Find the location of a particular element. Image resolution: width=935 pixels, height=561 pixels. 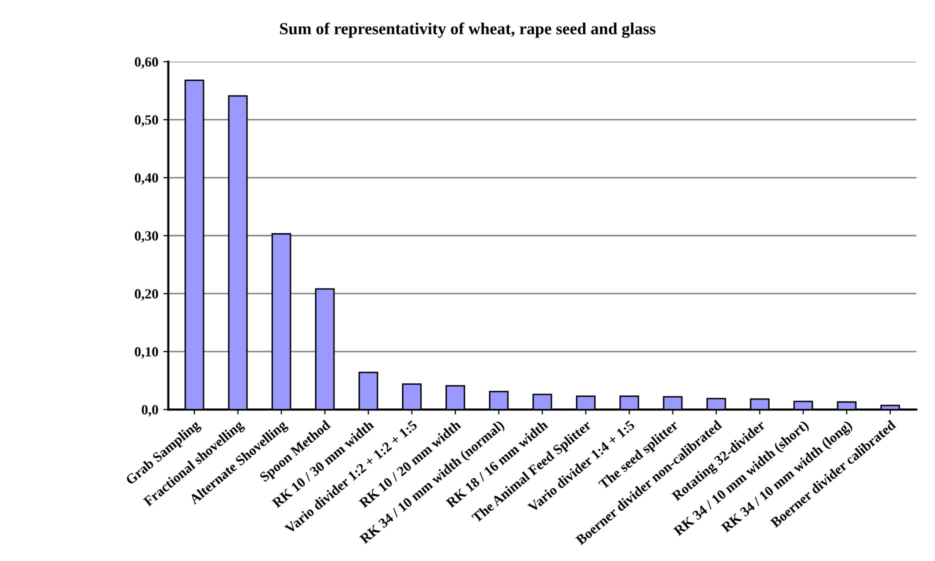

y-tick-label: 0,0 is located at coordinates (150, 410).